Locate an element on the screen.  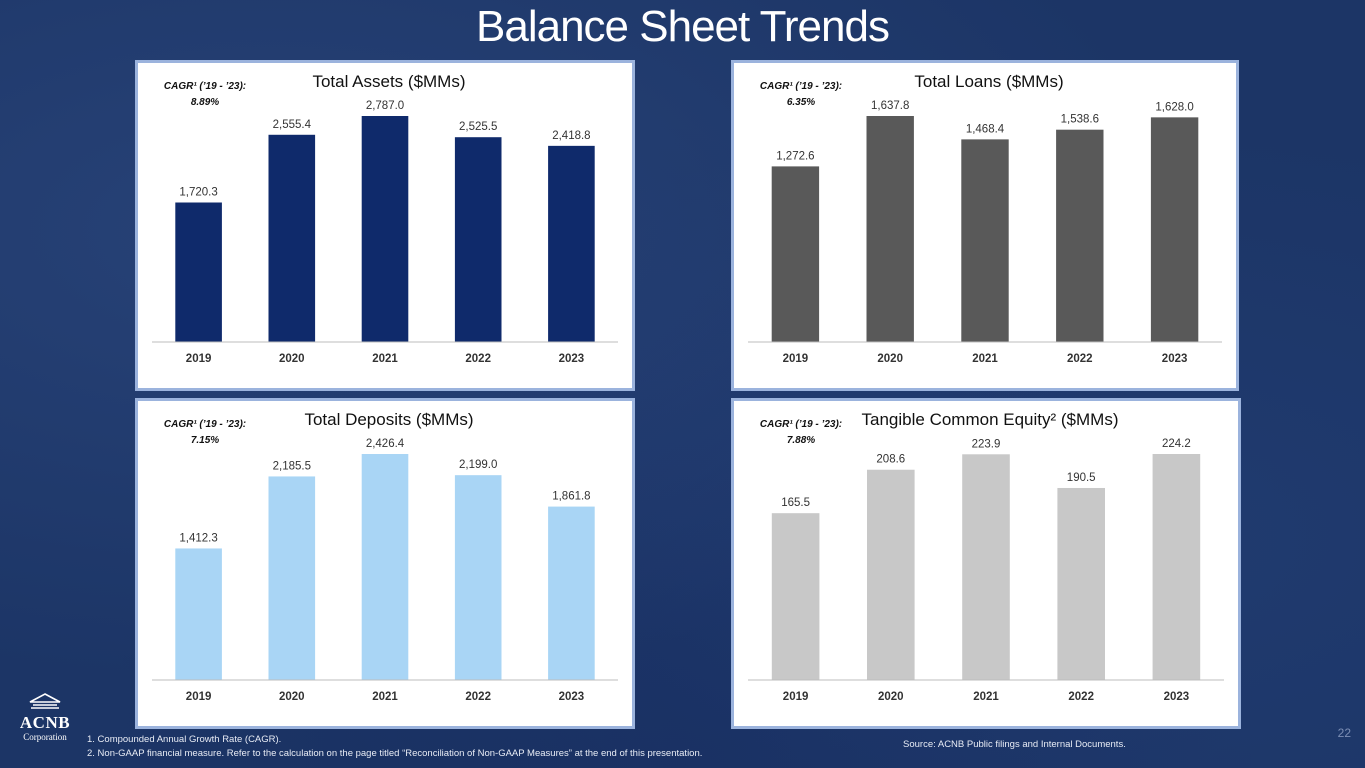
data-label: 223.9 is located at coordinates (986, 444).